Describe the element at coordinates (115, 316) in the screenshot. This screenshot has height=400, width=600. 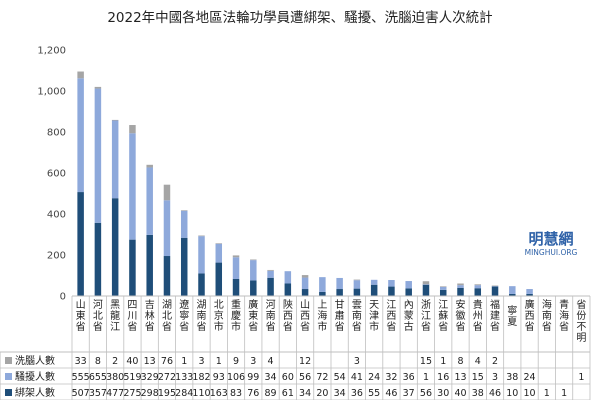
I see `category-label: 黑龍江` at that location.